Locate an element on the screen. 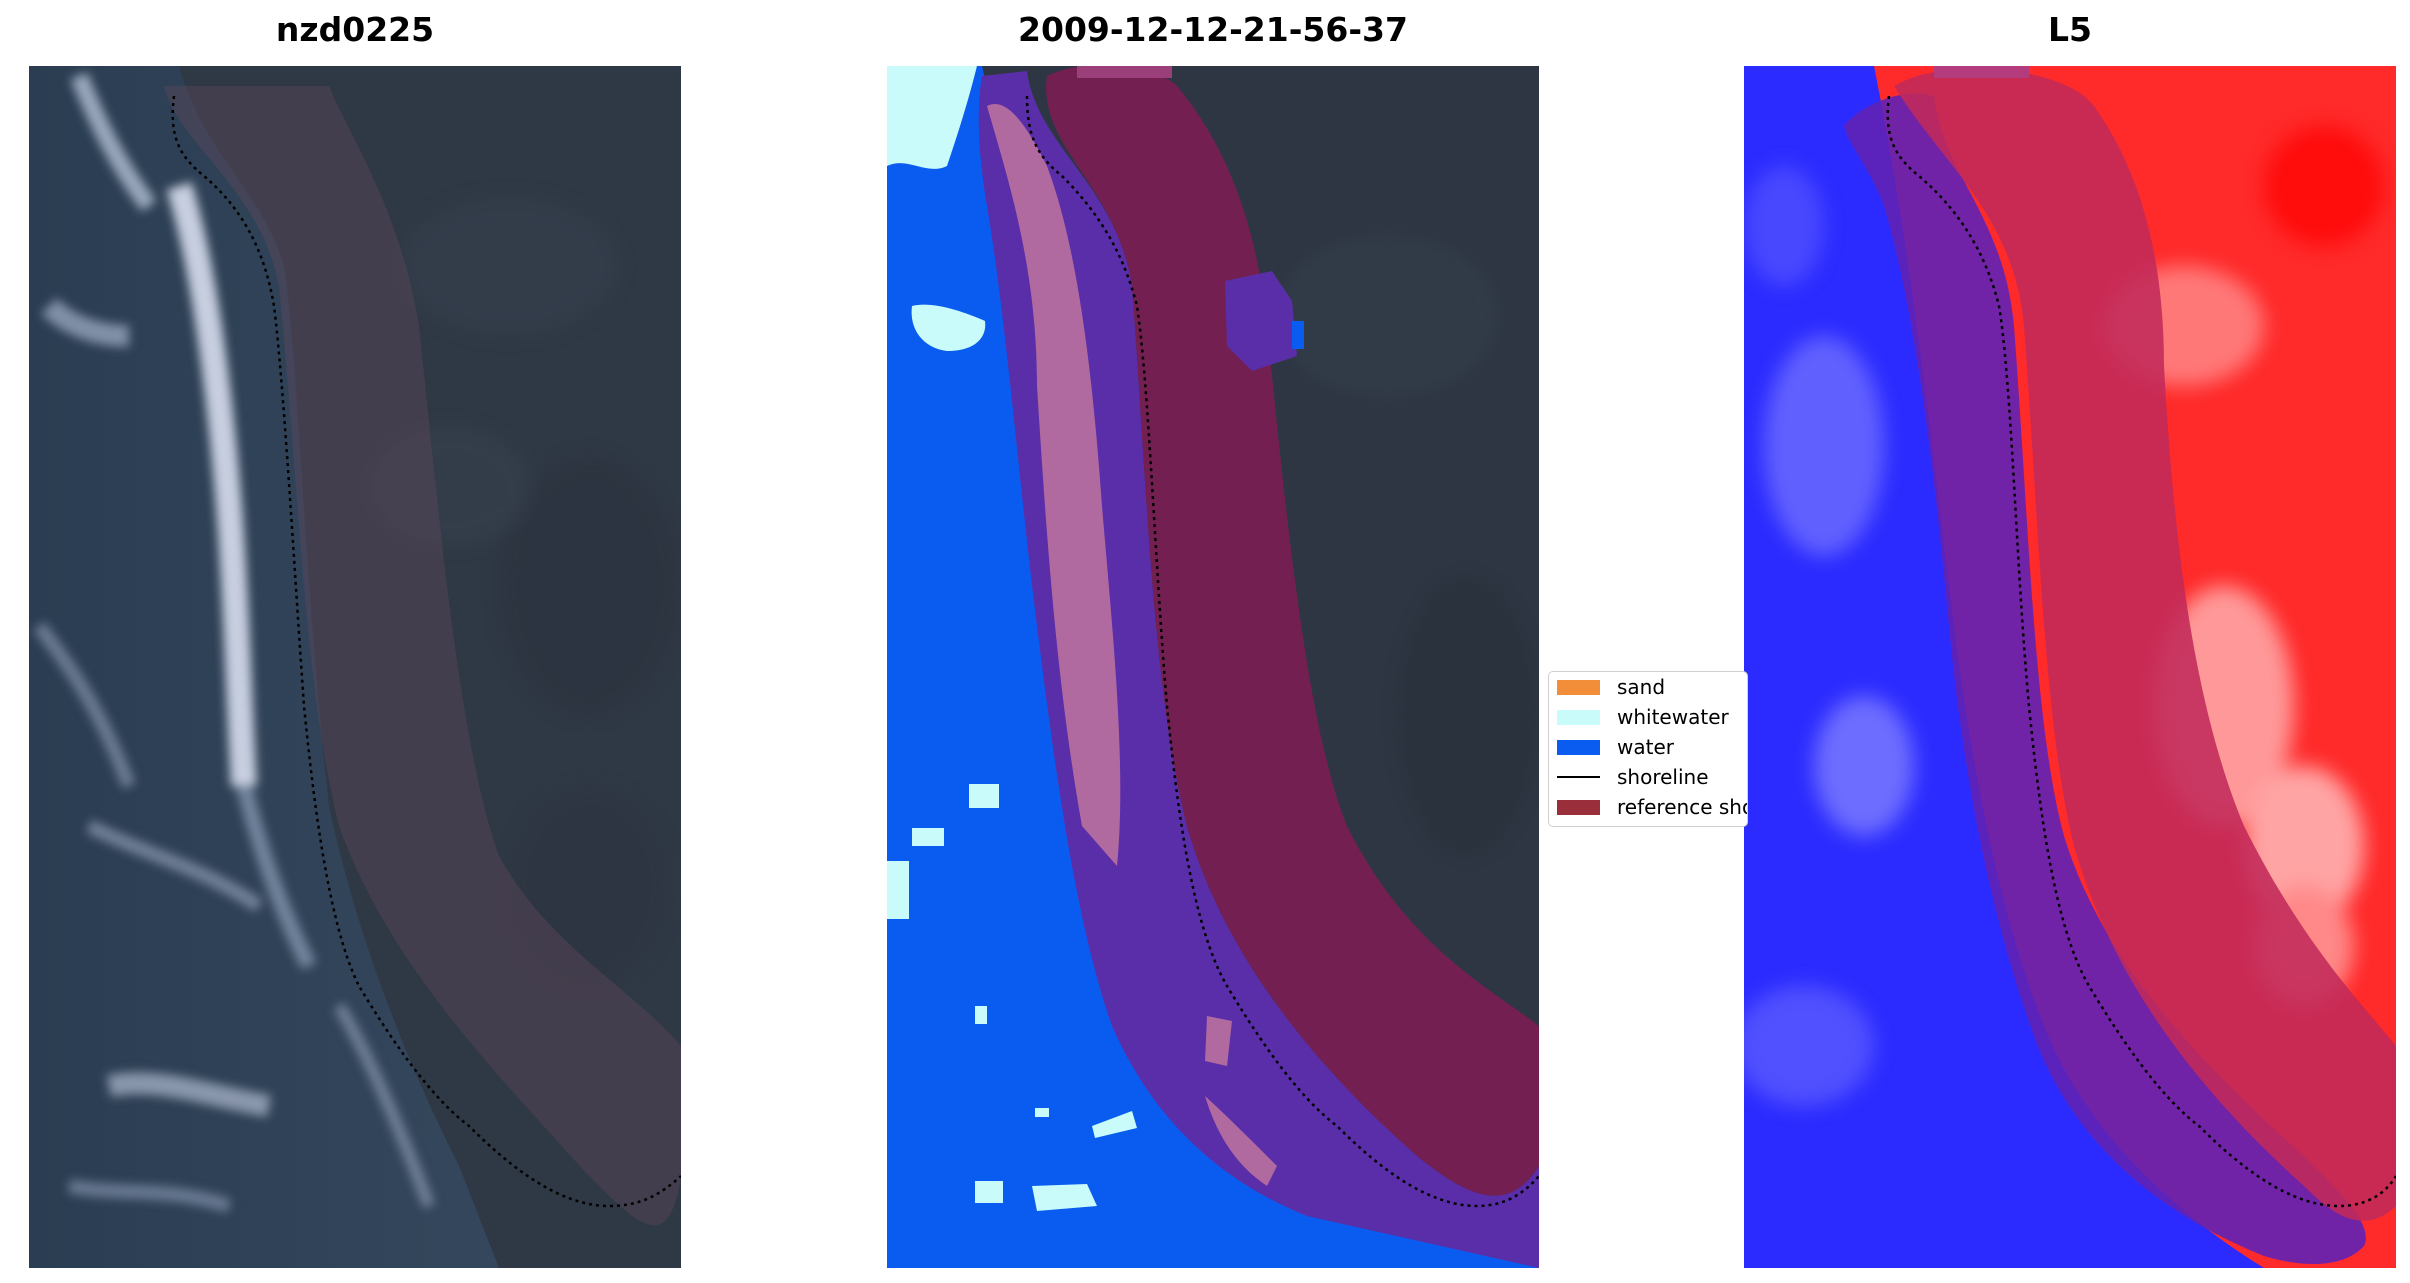 Image resolution: width=2410 pixels, height=1283 pixels. water-class is located at coordinates (1298, 335).